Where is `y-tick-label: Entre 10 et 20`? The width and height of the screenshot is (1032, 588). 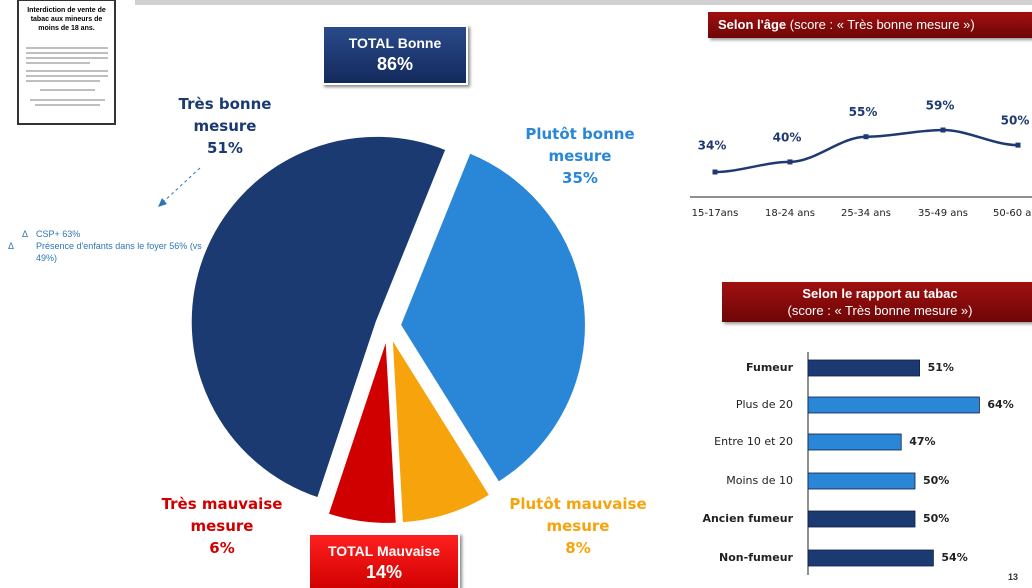
y-tick-label: Entre 10 et 20 is located at coordinates (753, 441).